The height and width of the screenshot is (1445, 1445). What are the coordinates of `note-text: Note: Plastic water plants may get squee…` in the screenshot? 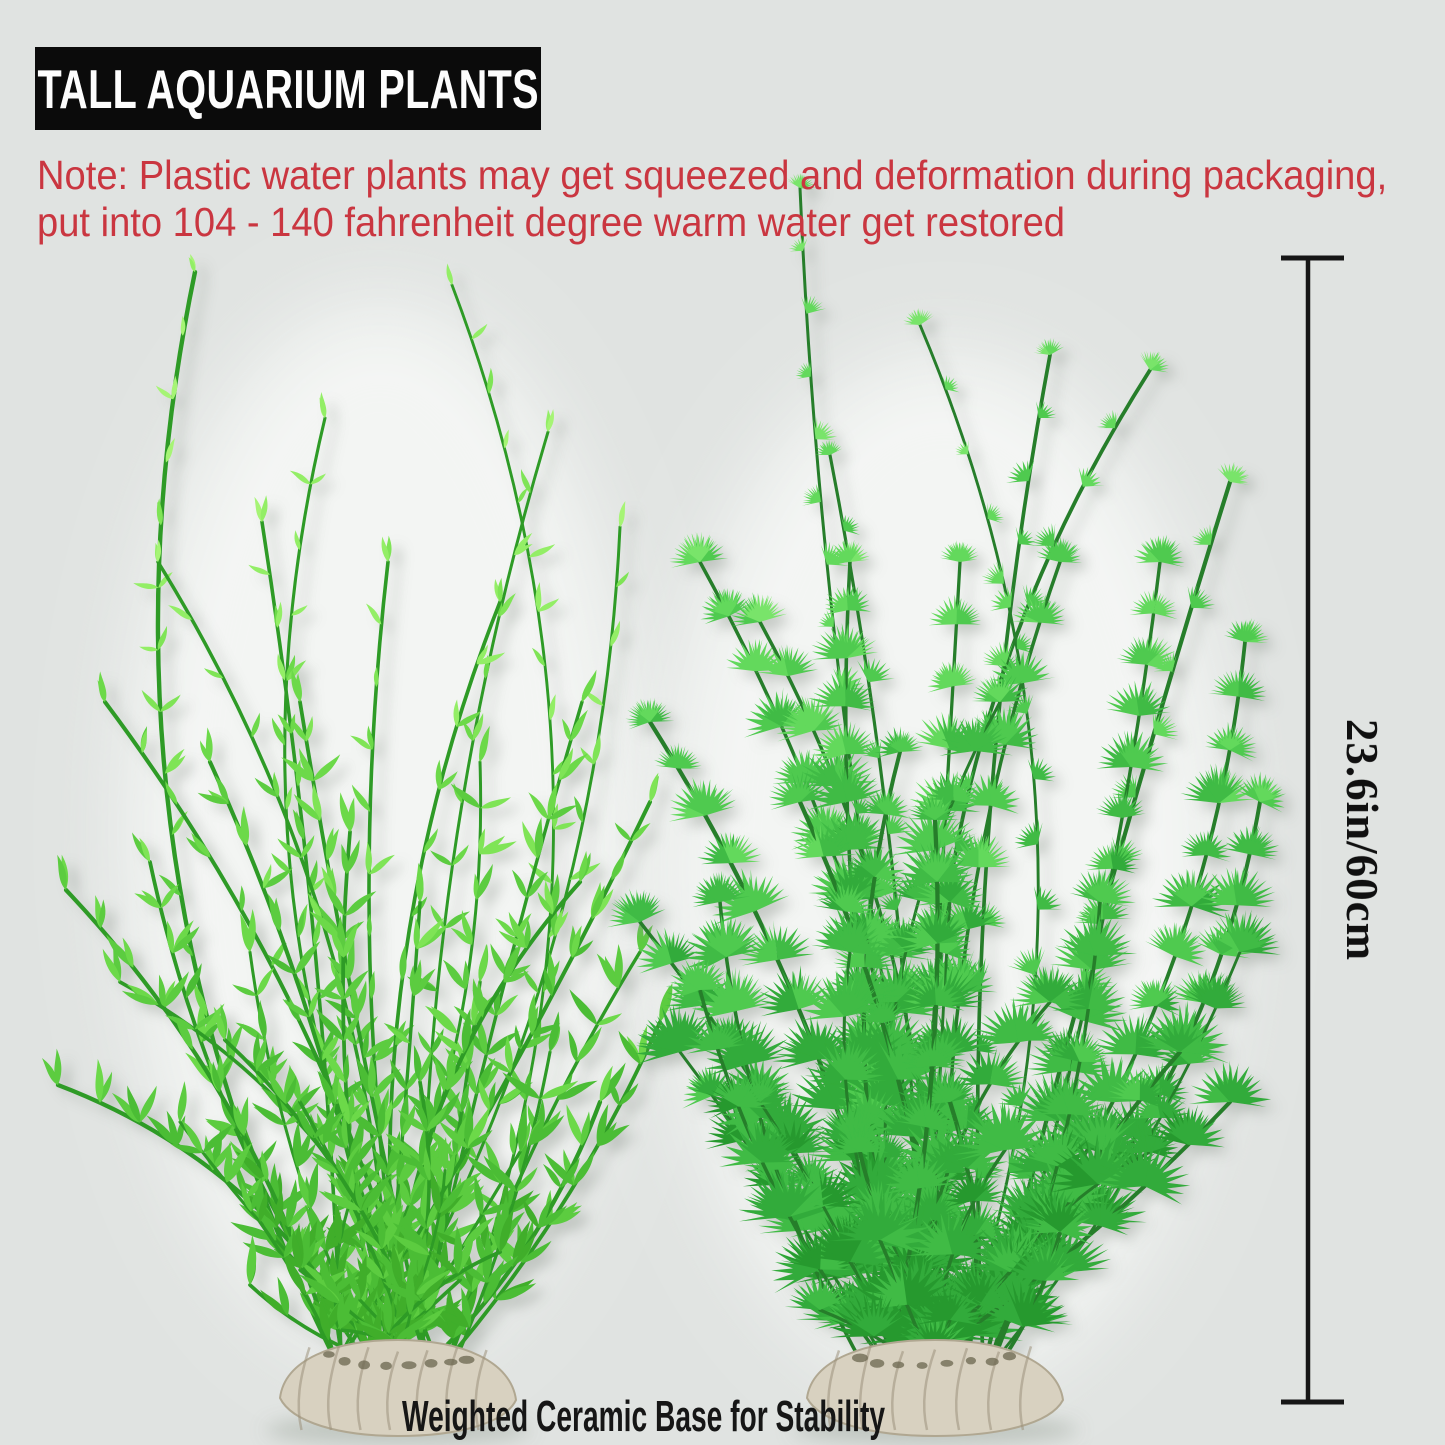 It's located at (712, 199).